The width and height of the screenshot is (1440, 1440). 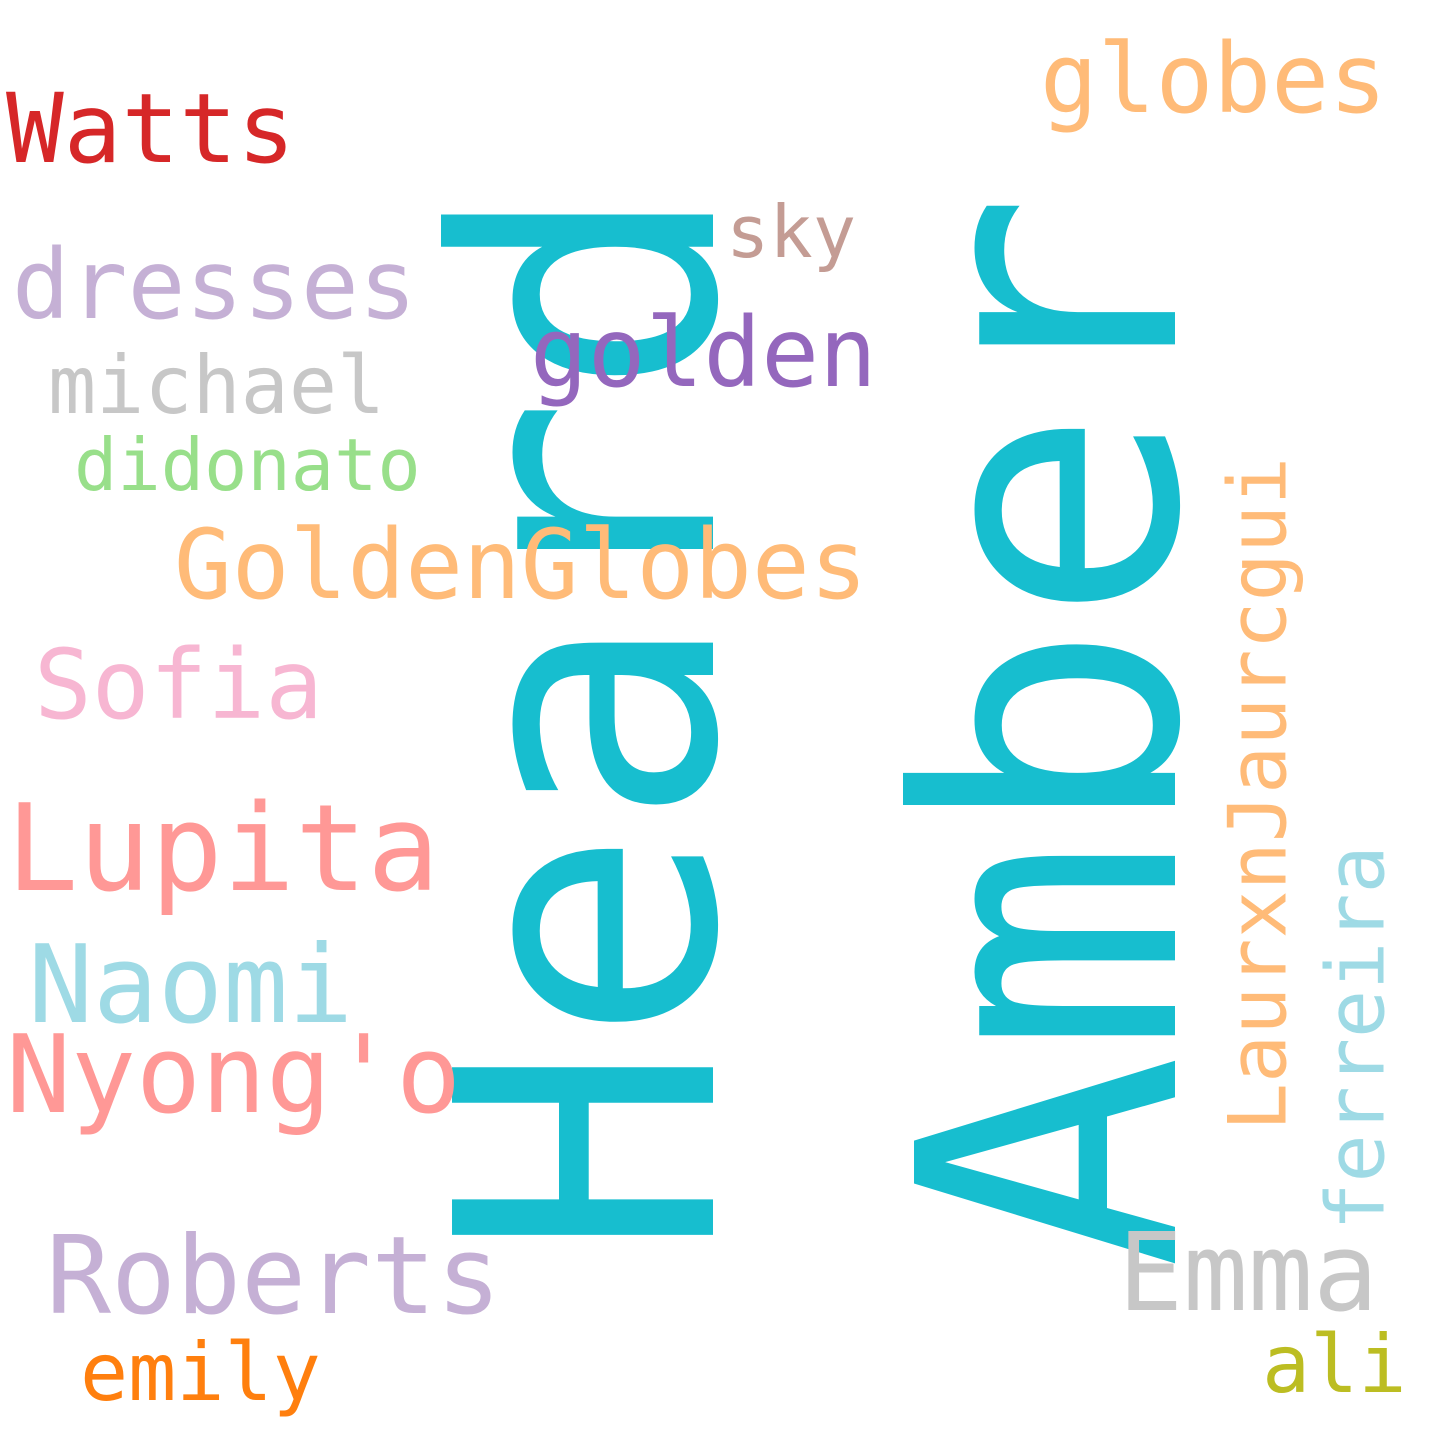 I want to click on word-michael: michael, so click(x=216, y=385).